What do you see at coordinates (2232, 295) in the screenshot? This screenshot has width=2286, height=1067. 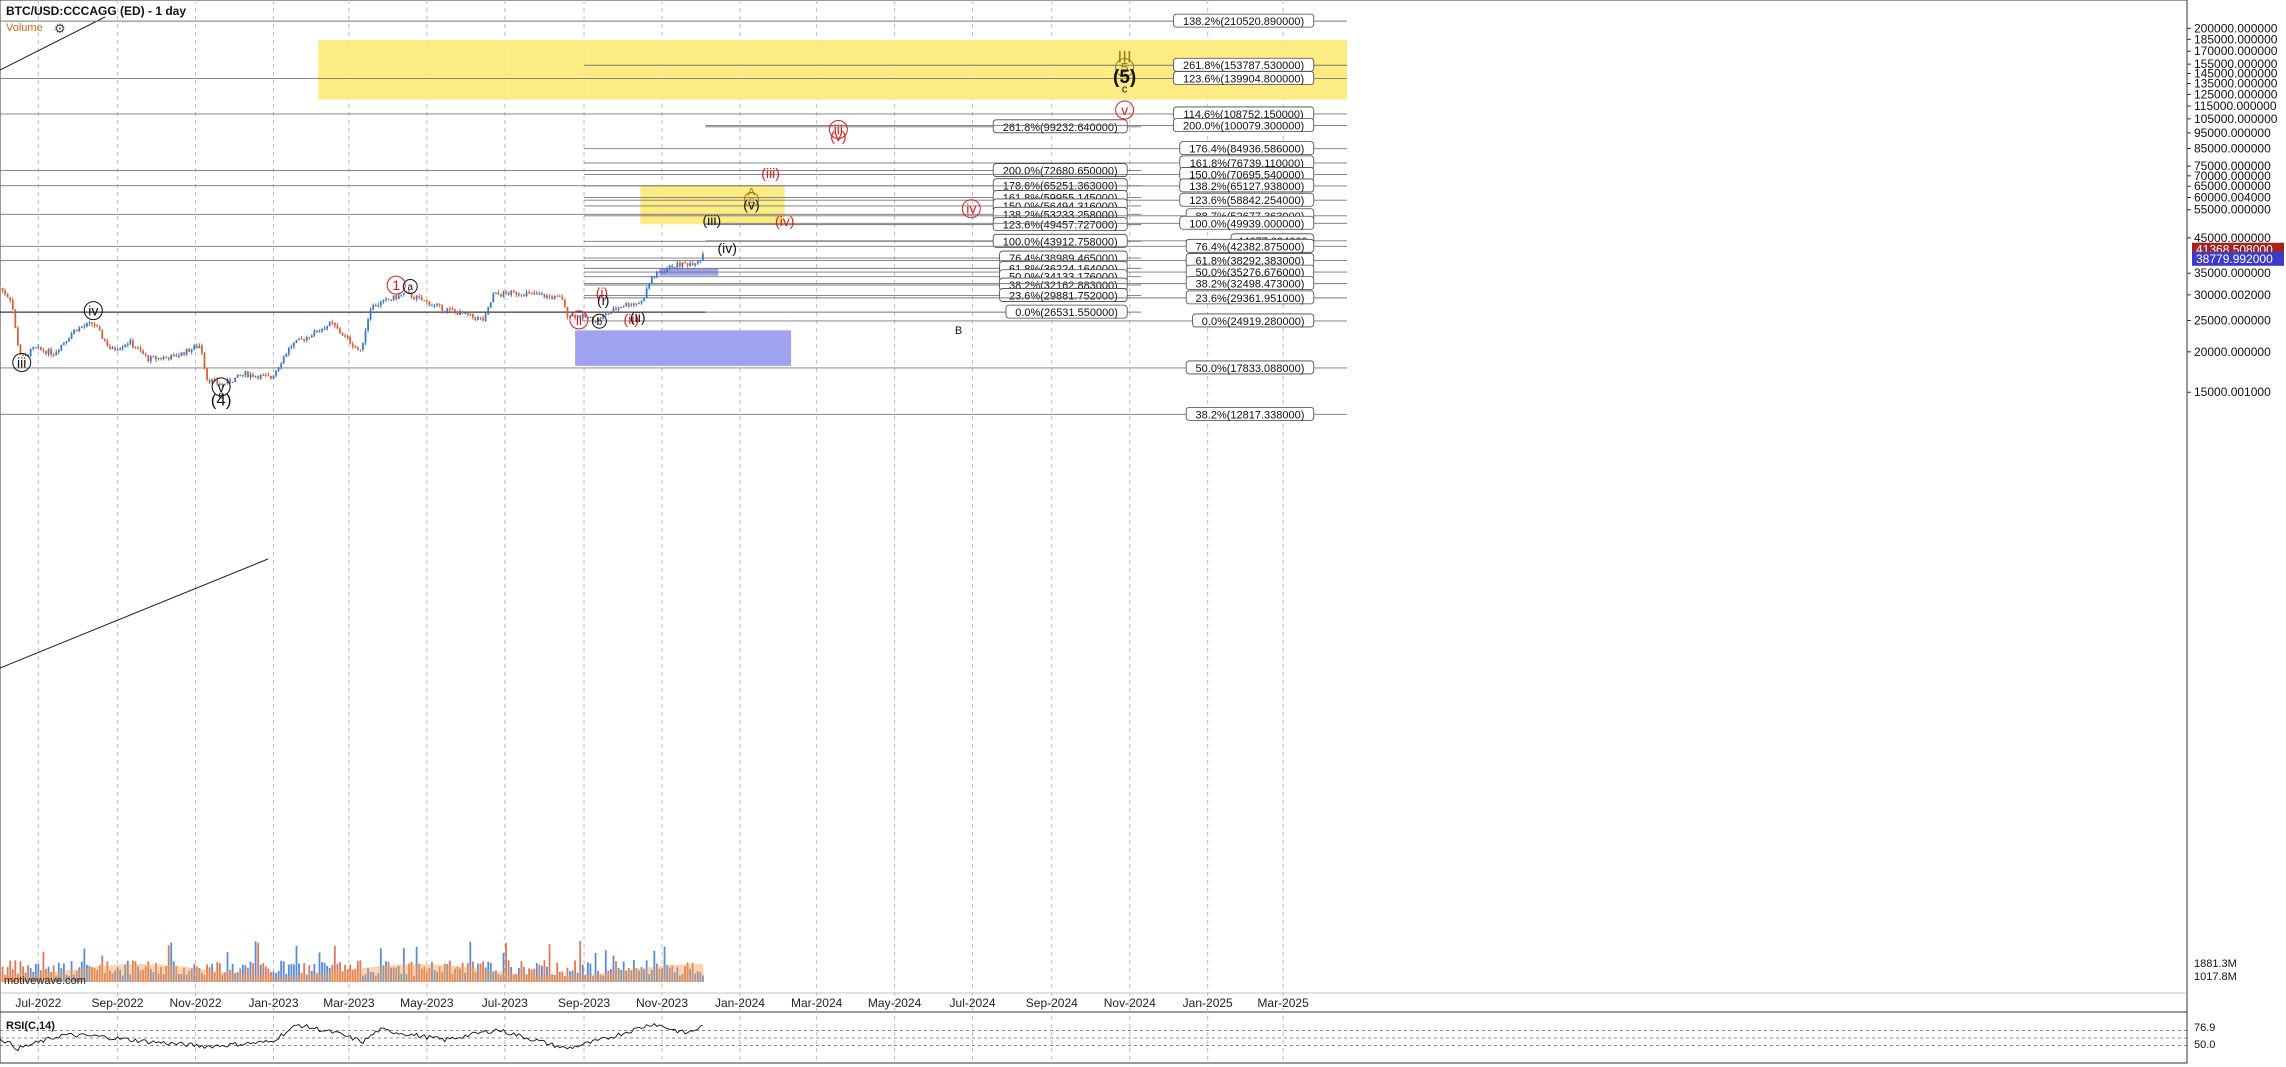 I see `y-tick-label: 30000.002000` at bounding box center [2232, 295].